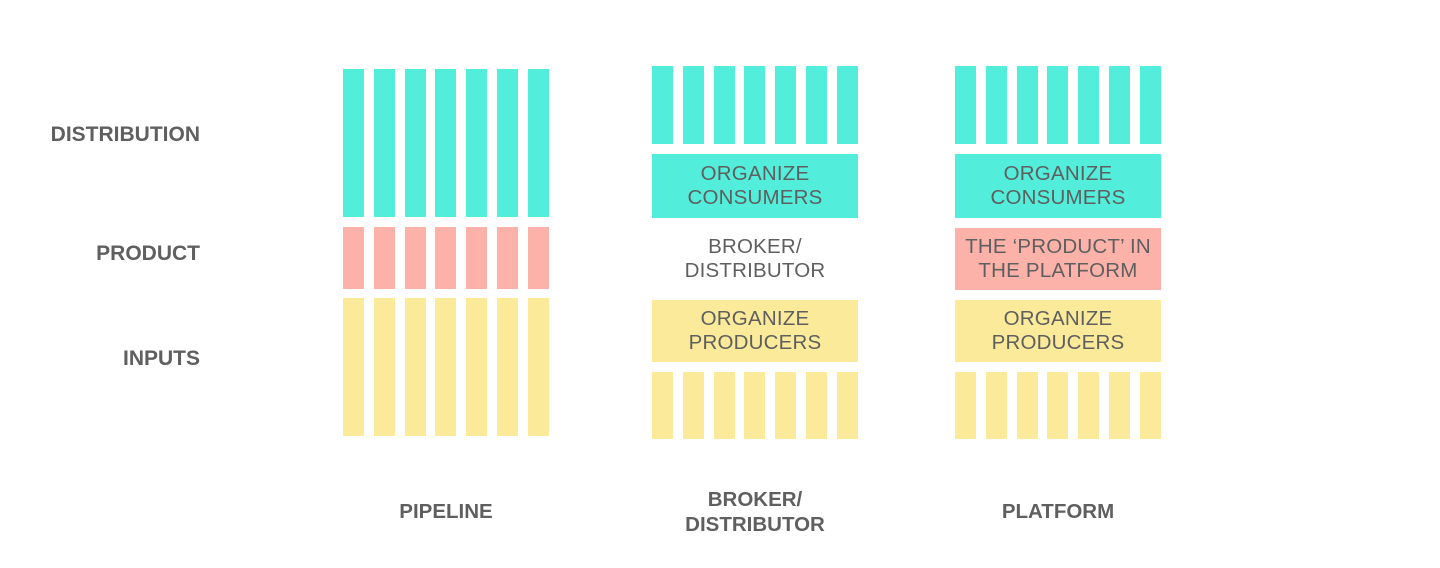 Image resolution: width=1440 pixels, height=568 pixels. I want to click on platform-organize-producers-box: ORGANIZE PRODUCERS, so click(1058, 331).